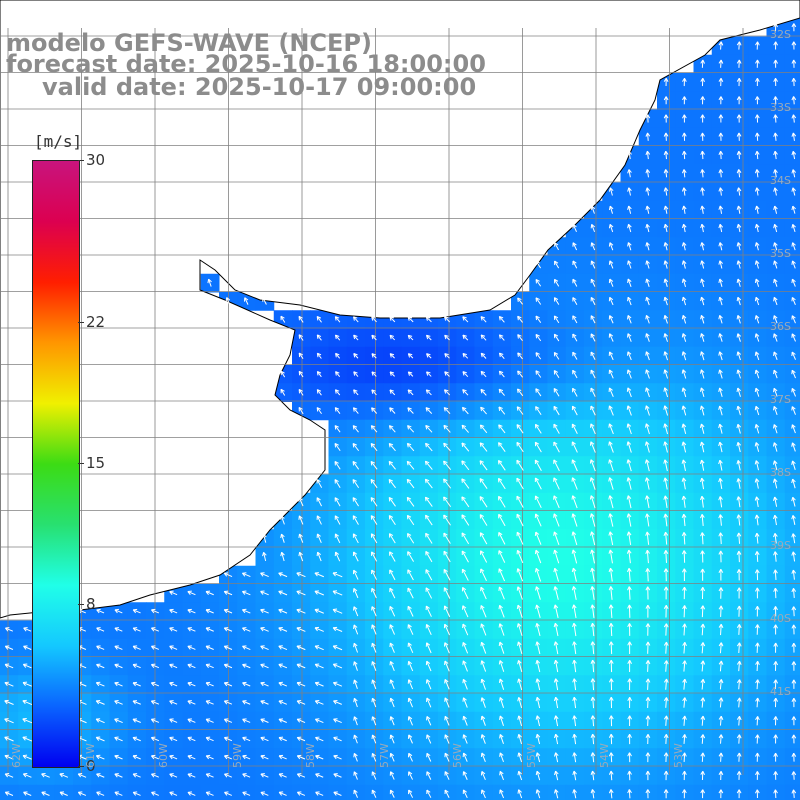 This screenshot has height=800, width=800. I want to click on longitude-label: 59W, so click(237, 755).